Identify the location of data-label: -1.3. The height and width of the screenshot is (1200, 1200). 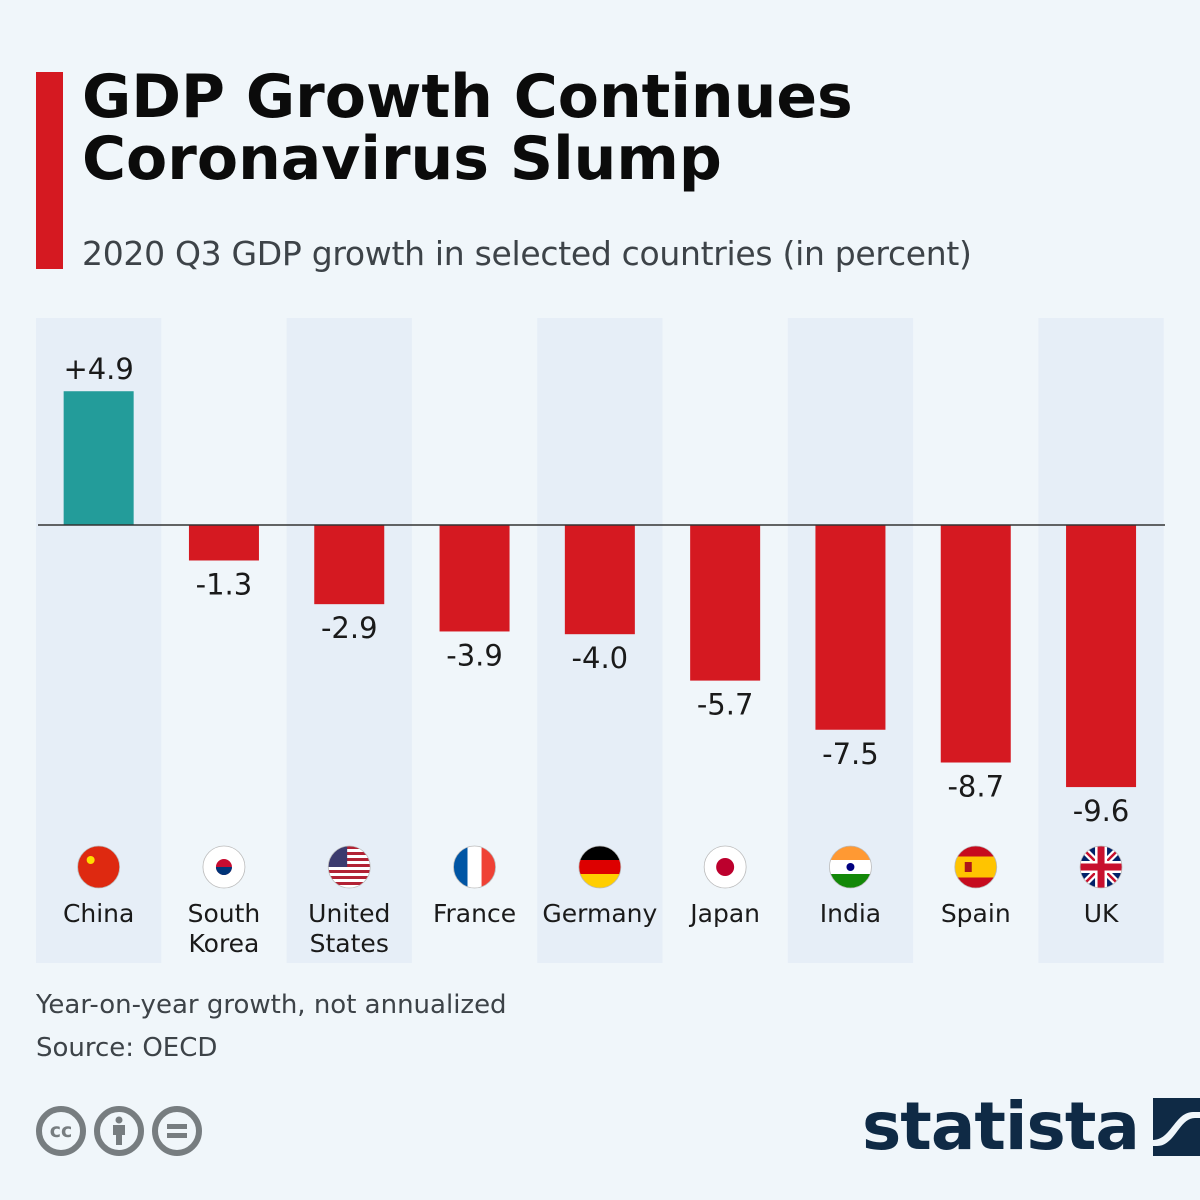
(224, 584).